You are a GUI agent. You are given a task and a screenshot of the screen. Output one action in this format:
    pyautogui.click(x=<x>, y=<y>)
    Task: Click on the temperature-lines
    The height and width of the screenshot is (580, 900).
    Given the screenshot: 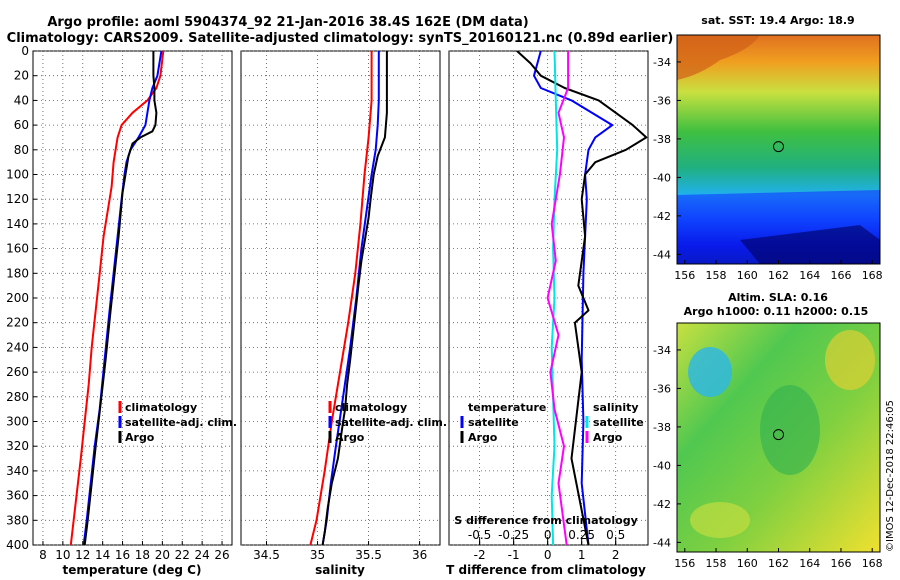 What is the action you would take?
    pyautogui.click(x=117, y=298)
    